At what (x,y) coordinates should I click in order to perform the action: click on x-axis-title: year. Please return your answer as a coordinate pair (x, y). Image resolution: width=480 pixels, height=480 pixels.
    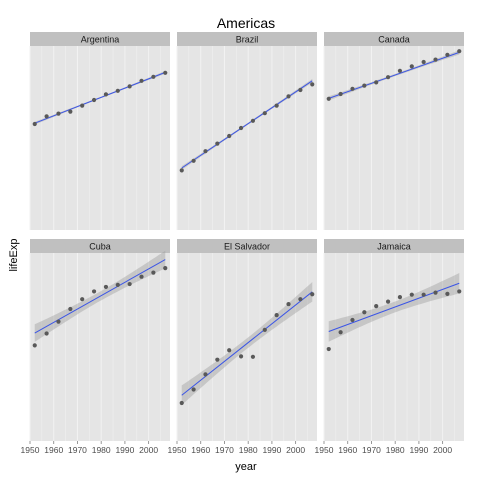
    Looking at the image, I should click on (246, 467).